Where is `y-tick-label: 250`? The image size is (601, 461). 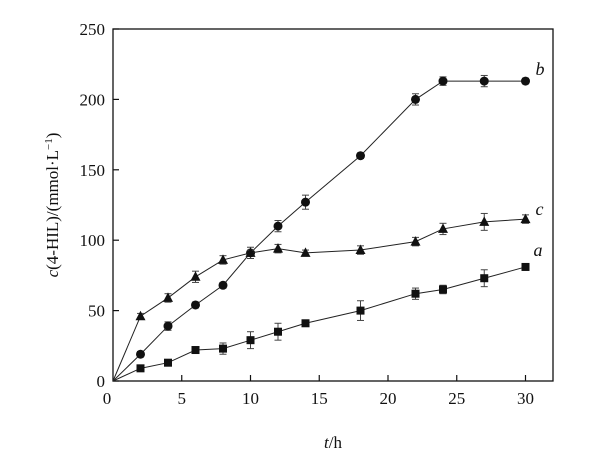 y-tick-label: 250 is located at coordinates (93, 29).